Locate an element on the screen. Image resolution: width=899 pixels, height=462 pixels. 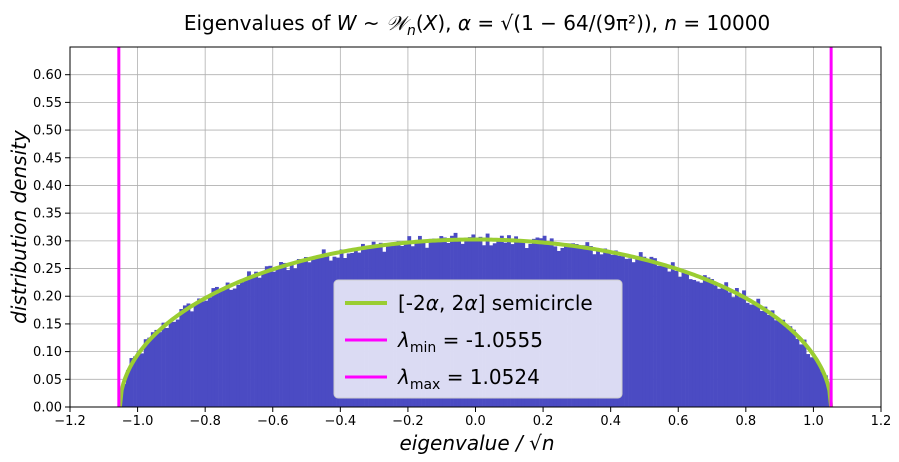
x-tick-label: −0.6 is located at coordinates (273, 421).